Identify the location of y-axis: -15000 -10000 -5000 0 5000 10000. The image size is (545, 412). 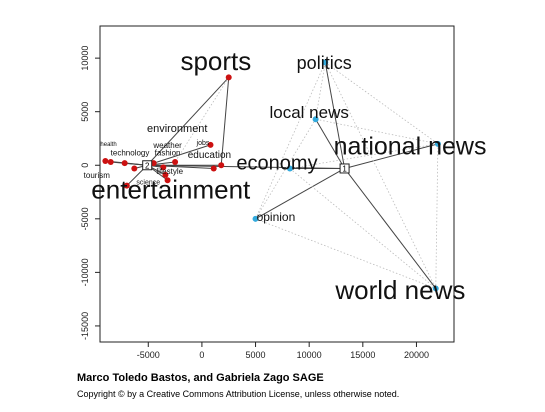
(90, 193).